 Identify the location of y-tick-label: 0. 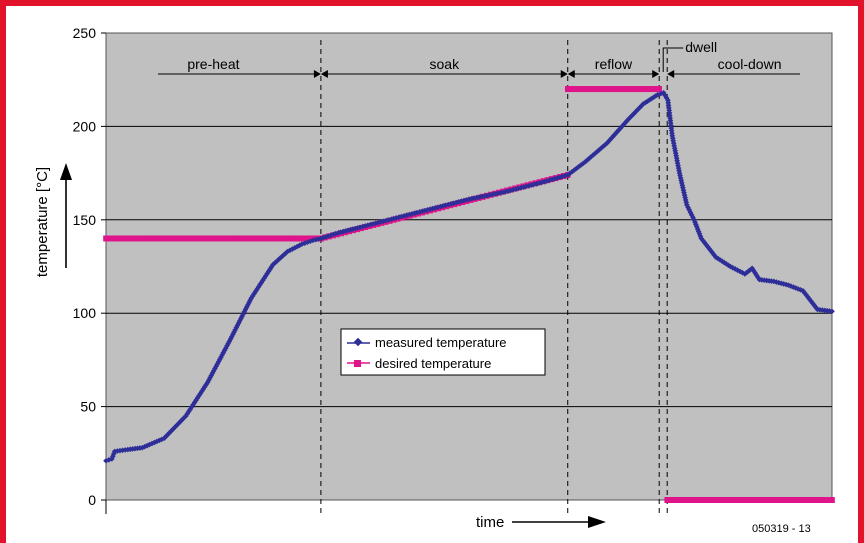
(92, 500).